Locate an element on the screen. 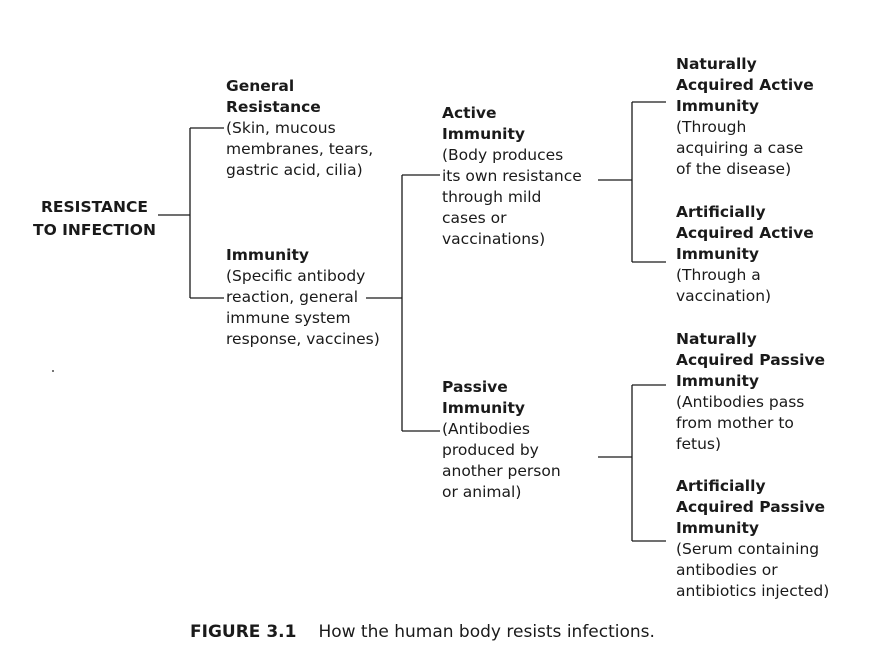 This screenshot has height=654, width=870. immunity-desc-3: immune system is located at coordinates (288, 318).